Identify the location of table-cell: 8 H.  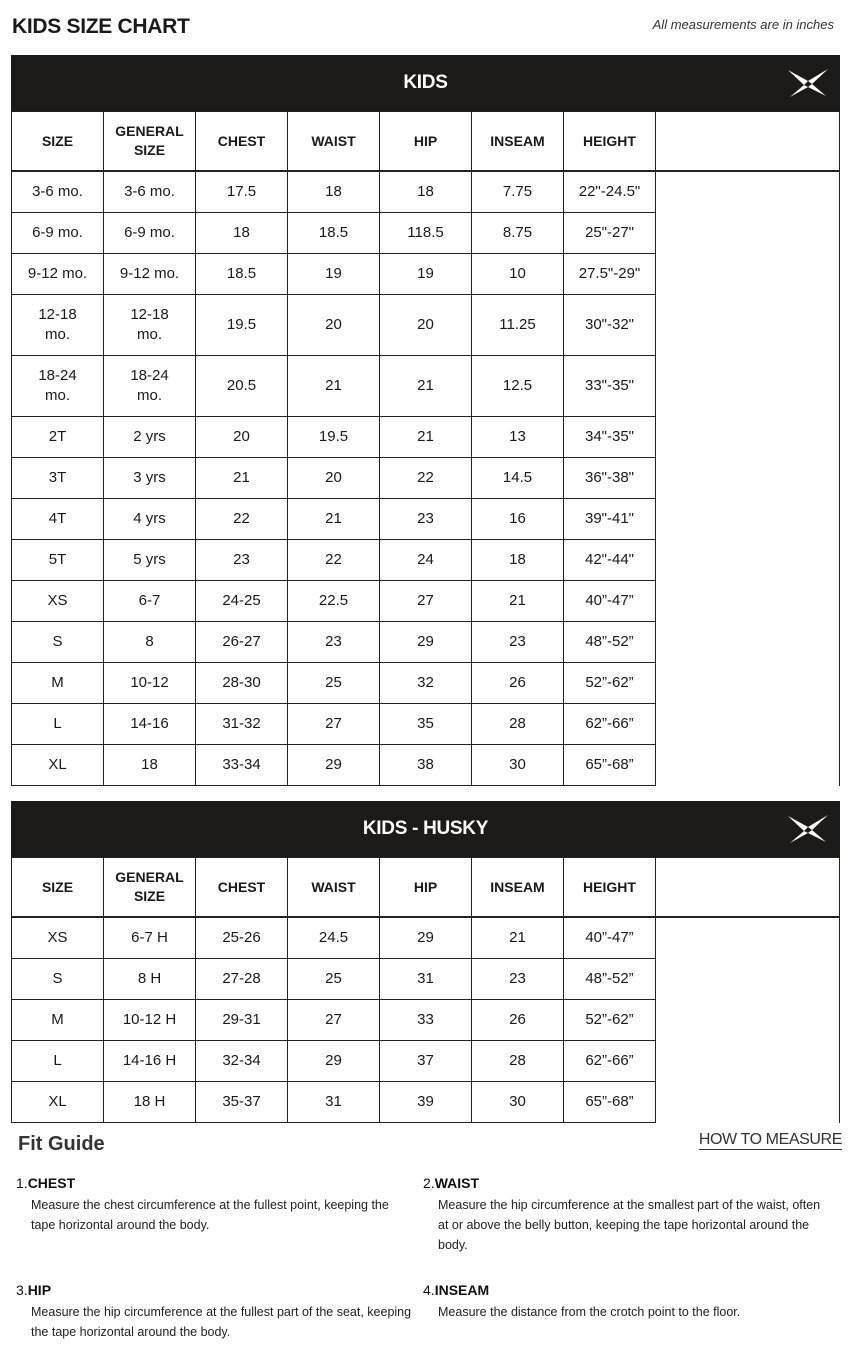
(149, 979).